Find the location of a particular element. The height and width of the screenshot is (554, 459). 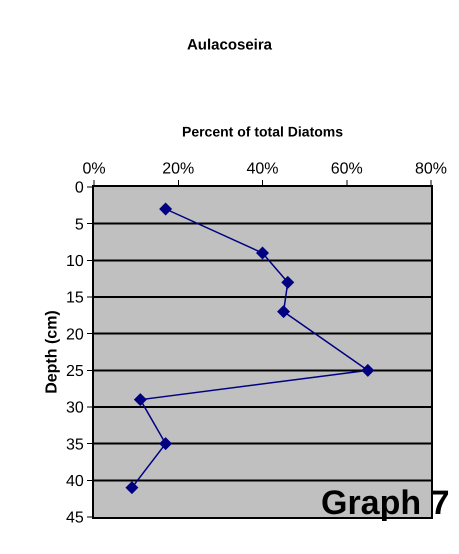

annotation: Graph 7 is located at coordinates (385, 503).